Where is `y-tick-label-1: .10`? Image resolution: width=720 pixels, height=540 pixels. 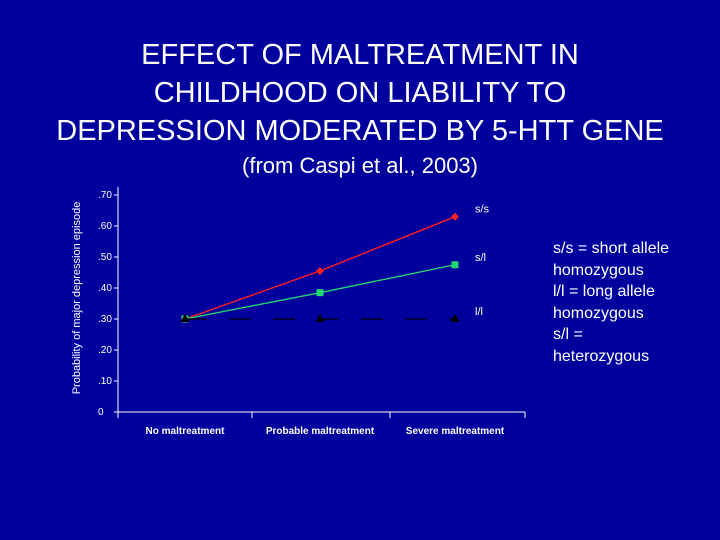
y-tick-label-1: .10 is located at coordinates (105, 381).